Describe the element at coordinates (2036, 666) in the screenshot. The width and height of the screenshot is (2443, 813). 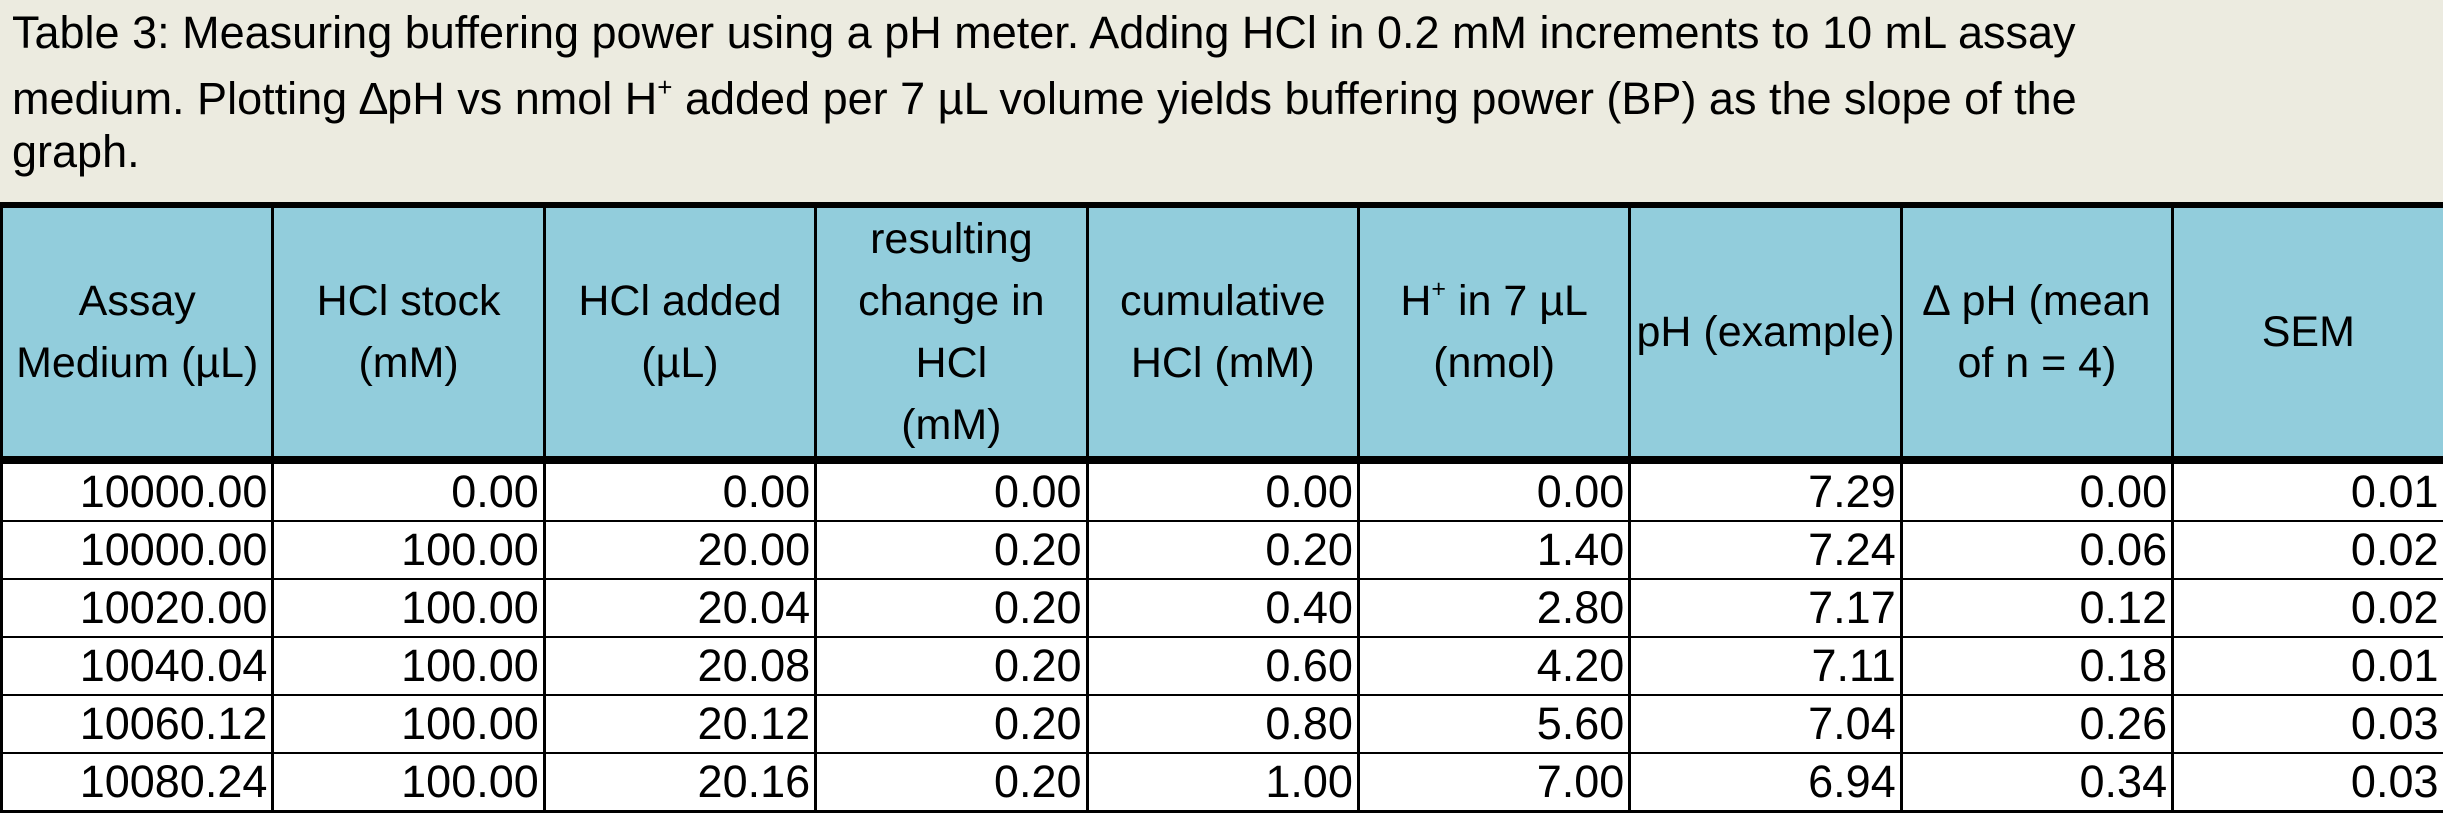
I see `cell-delta-ph: 0.18` at that location.